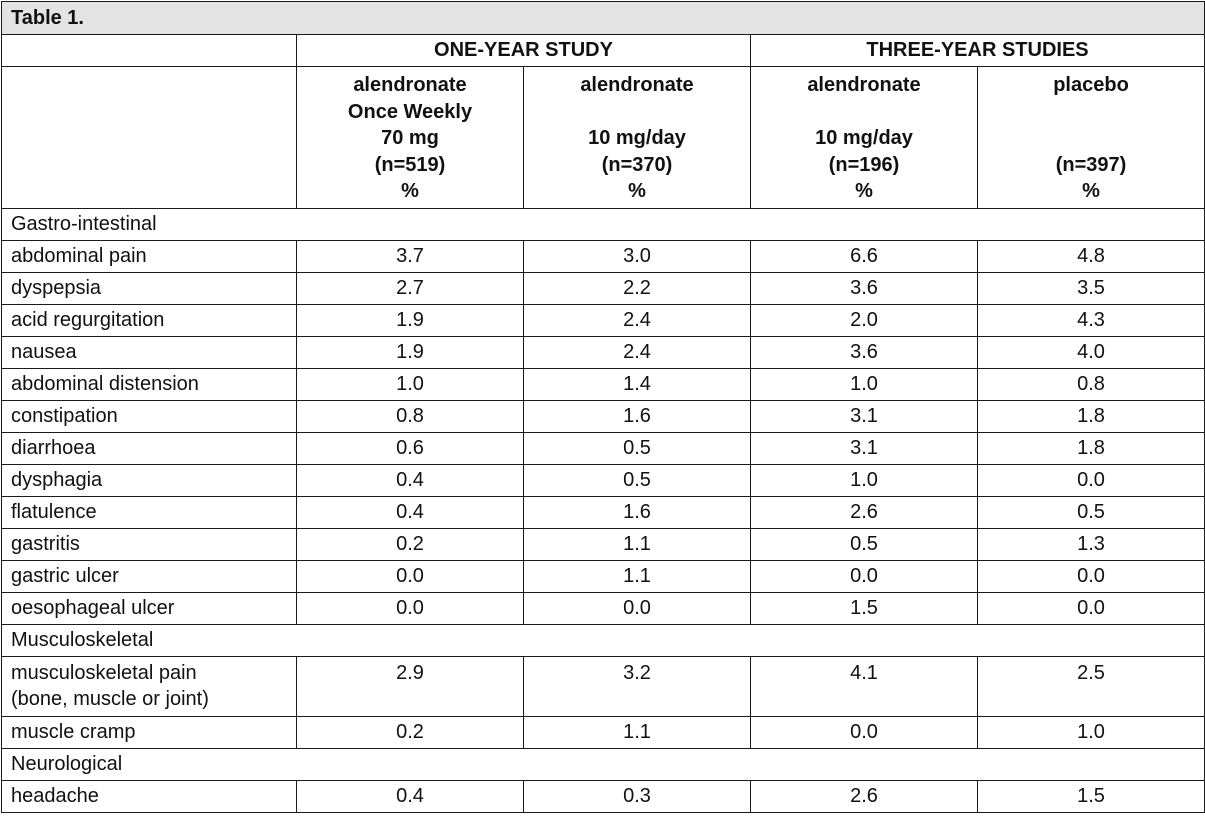 This screenshot has width=1205, height=840. I want to click on table-row: oesophageal ulcer 0.0 0.0 1.5 0.0, so click(603, 608).